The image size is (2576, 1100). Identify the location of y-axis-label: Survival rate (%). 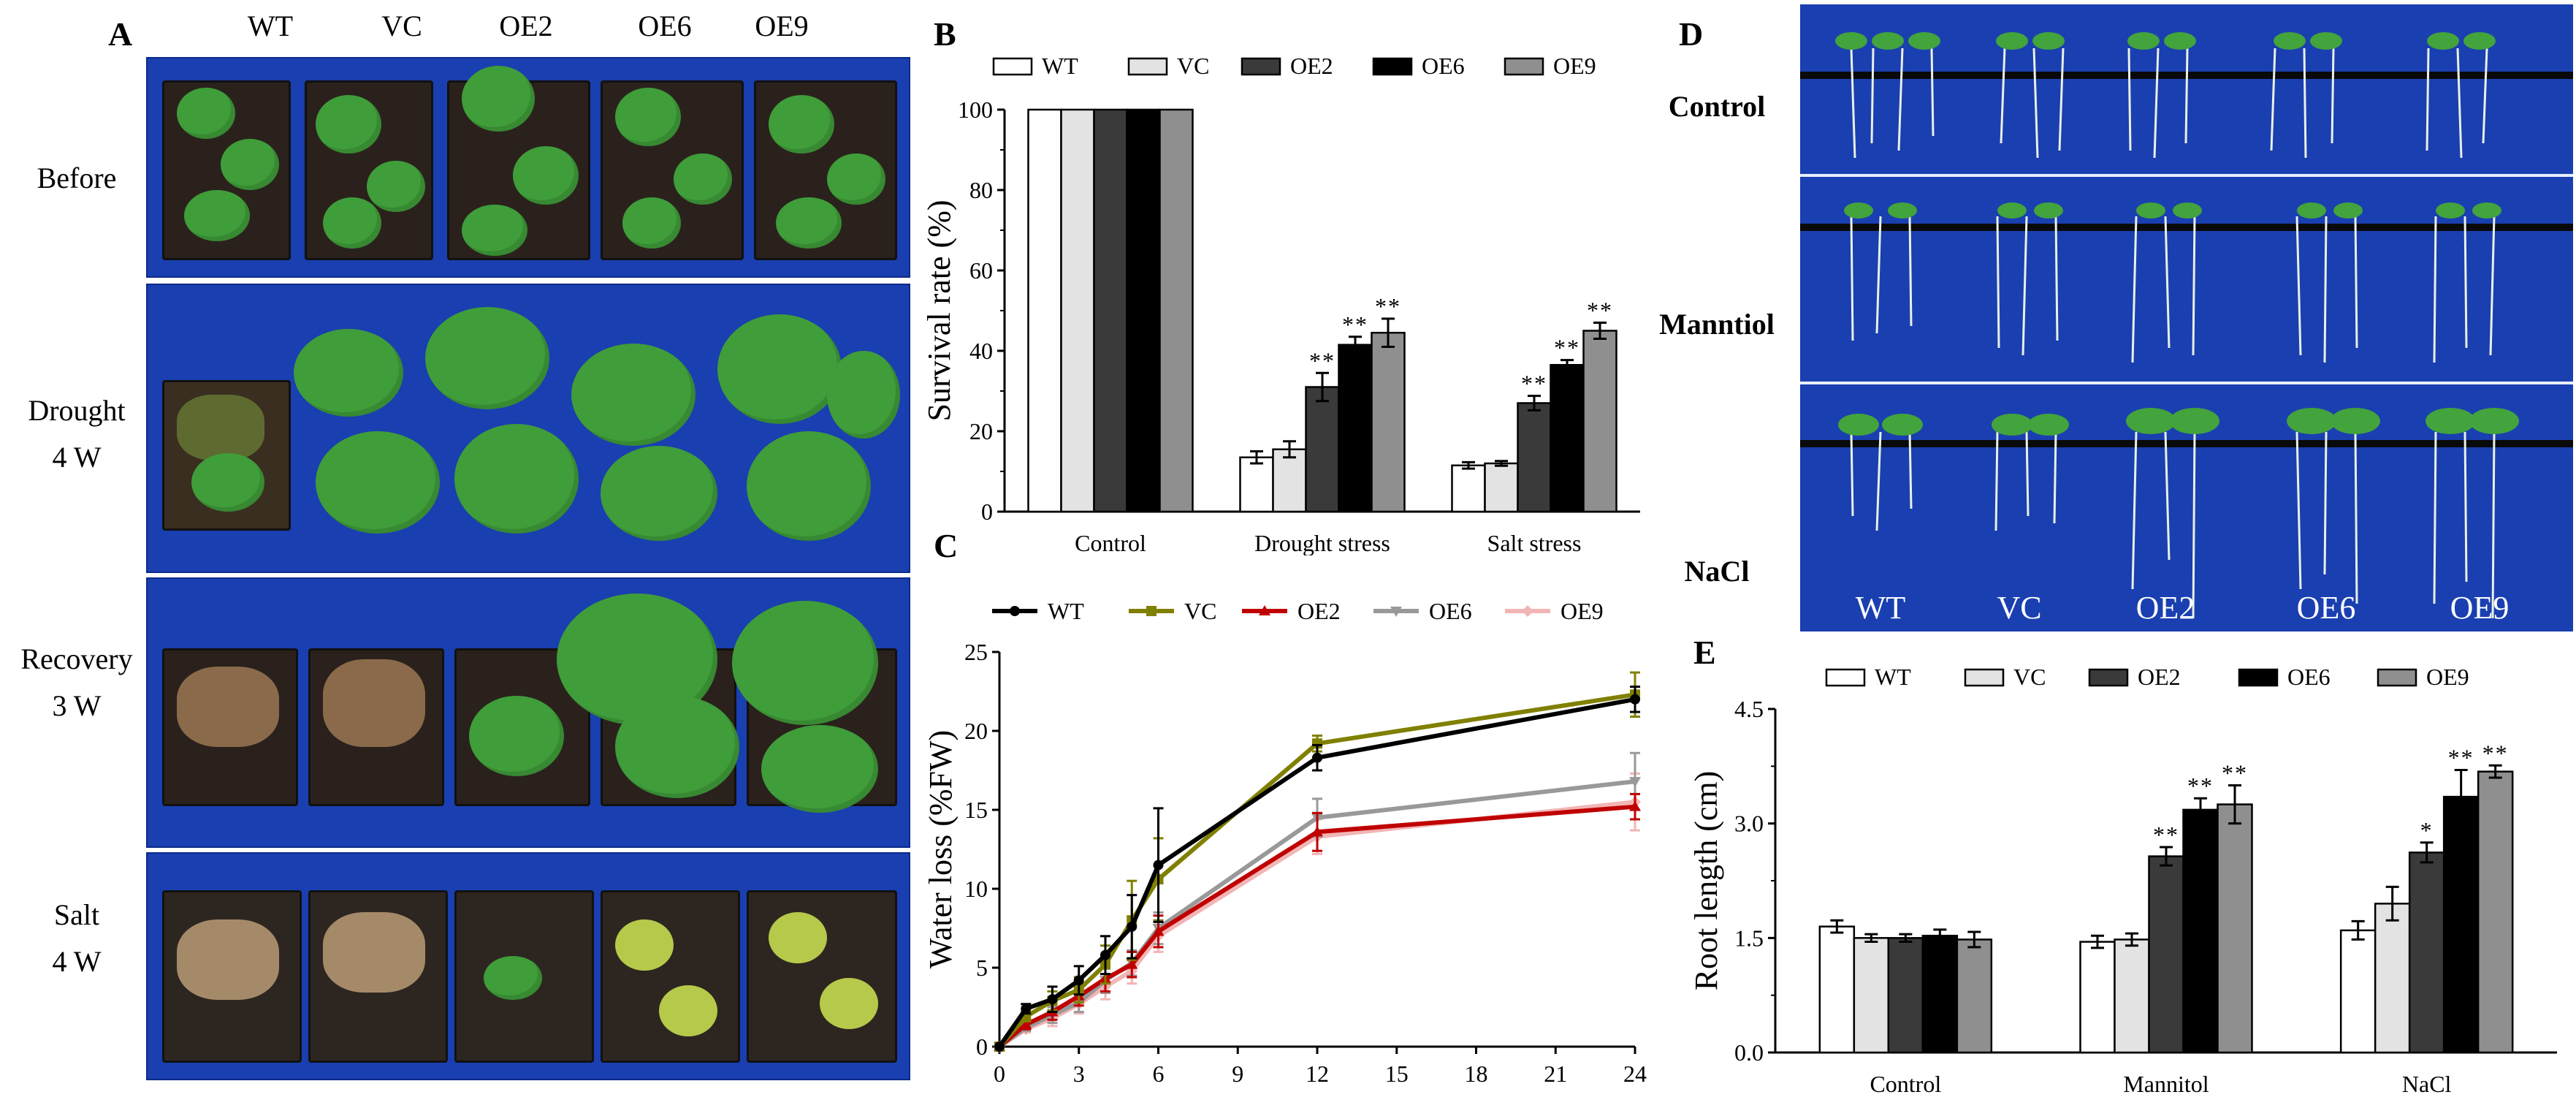
(939, 311).